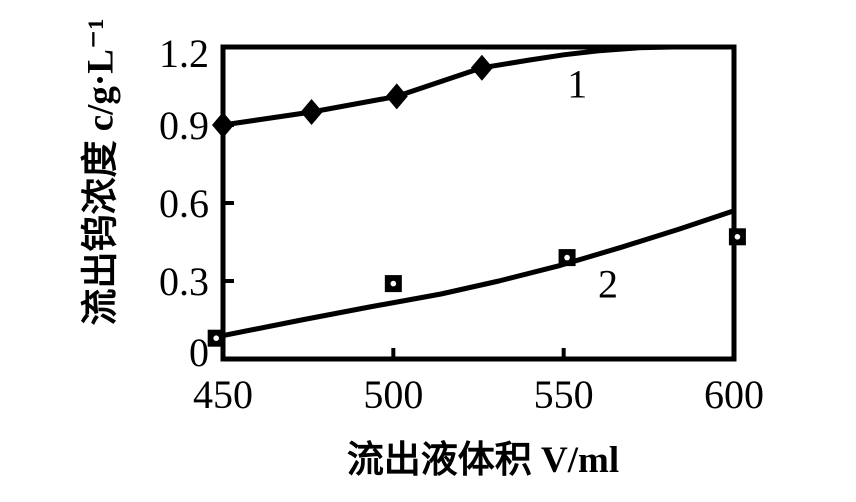  I want to click on y-tick-label: 0.9, so click(184, 125).